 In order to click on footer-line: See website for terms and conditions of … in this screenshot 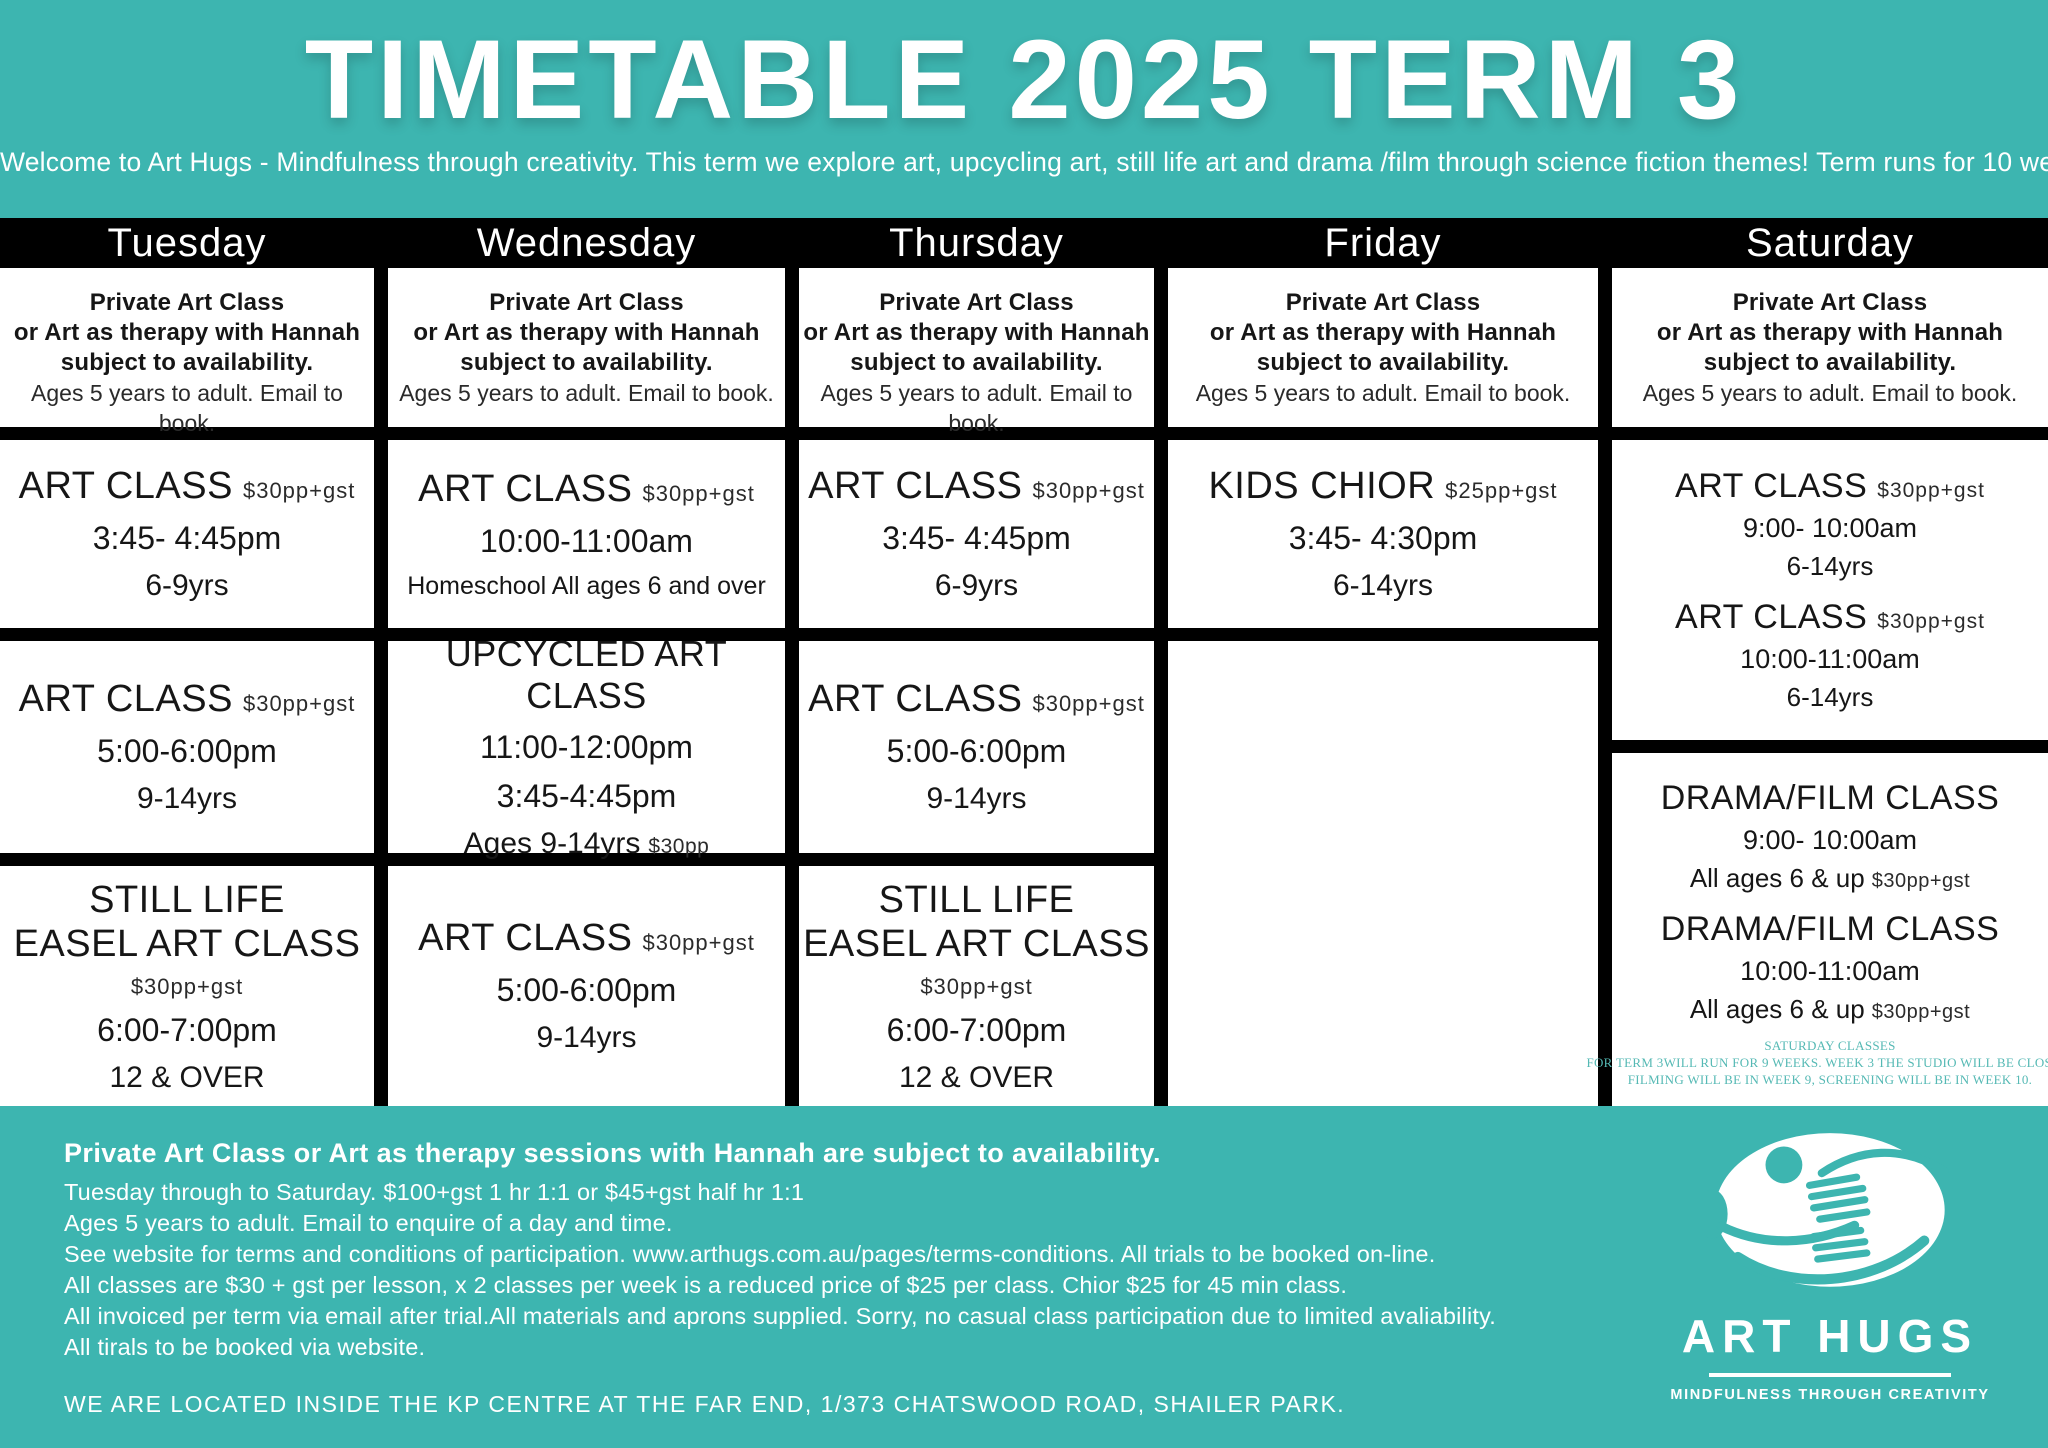, I will do `click(750, 1254)`.